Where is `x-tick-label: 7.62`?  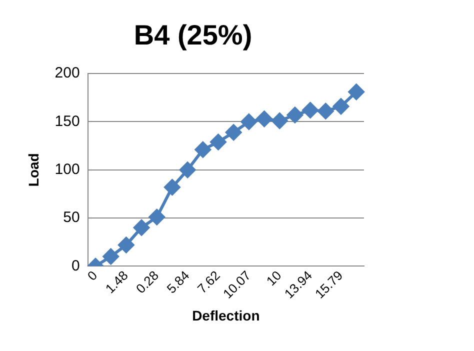
x-tick-label: 7.62 is located at coordinates (208, 282).